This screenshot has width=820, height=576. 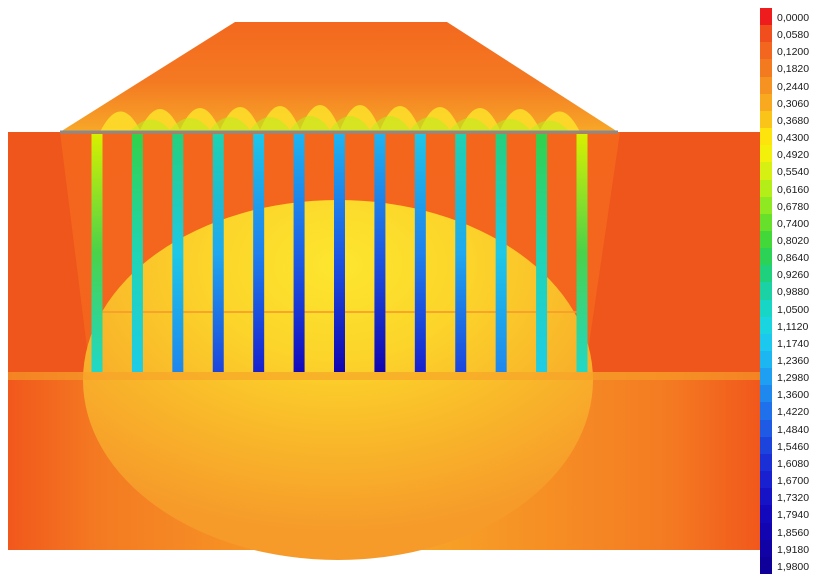 I want to click on legend-label: 0,3060, so click(x=793, y=103).